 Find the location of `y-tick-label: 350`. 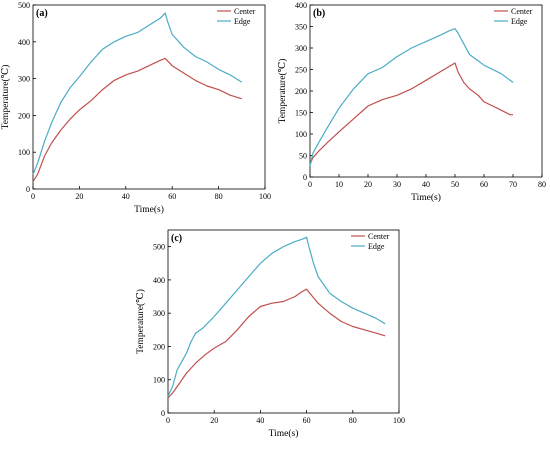

y-tick-label: 350 is located at coordinates (301, 27).